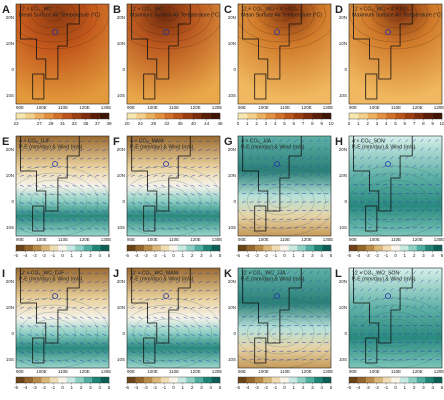 Image resolution: width=444 pixels, height=400 pixels. Describe the element at coordinates (353, 371) in the screenshot. I see `x-tick-label: 90E` at that location.